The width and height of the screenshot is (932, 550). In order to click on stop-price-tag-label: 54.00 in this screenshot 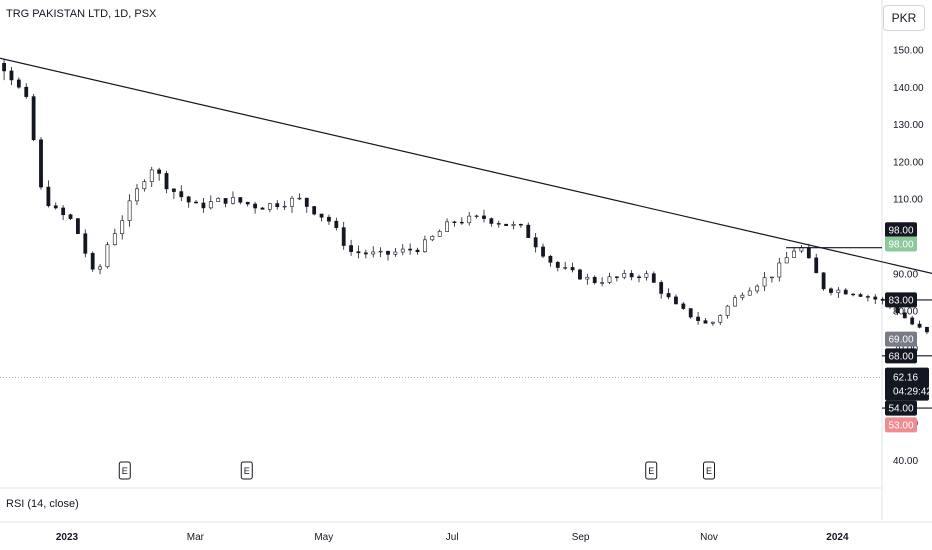, I will do `click(900, 409)`.